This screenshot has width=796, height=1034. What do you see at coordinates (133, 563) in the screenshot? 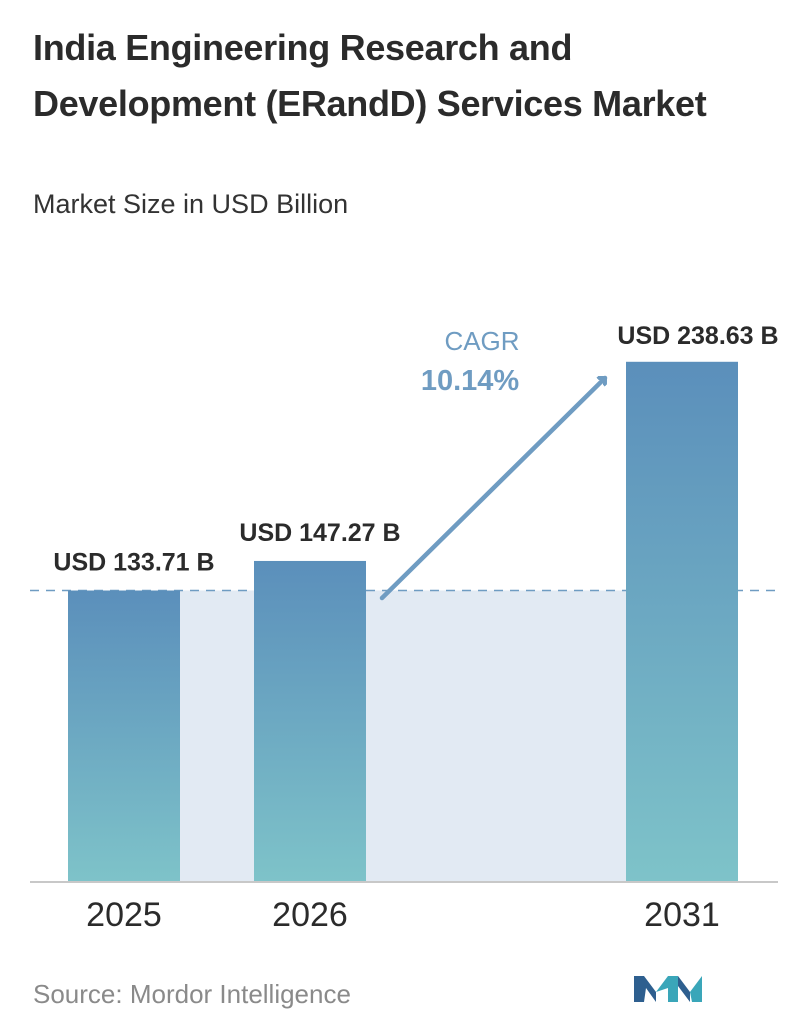
I see `data-label: USD 133.71 B` at bounding box center [133, 563].